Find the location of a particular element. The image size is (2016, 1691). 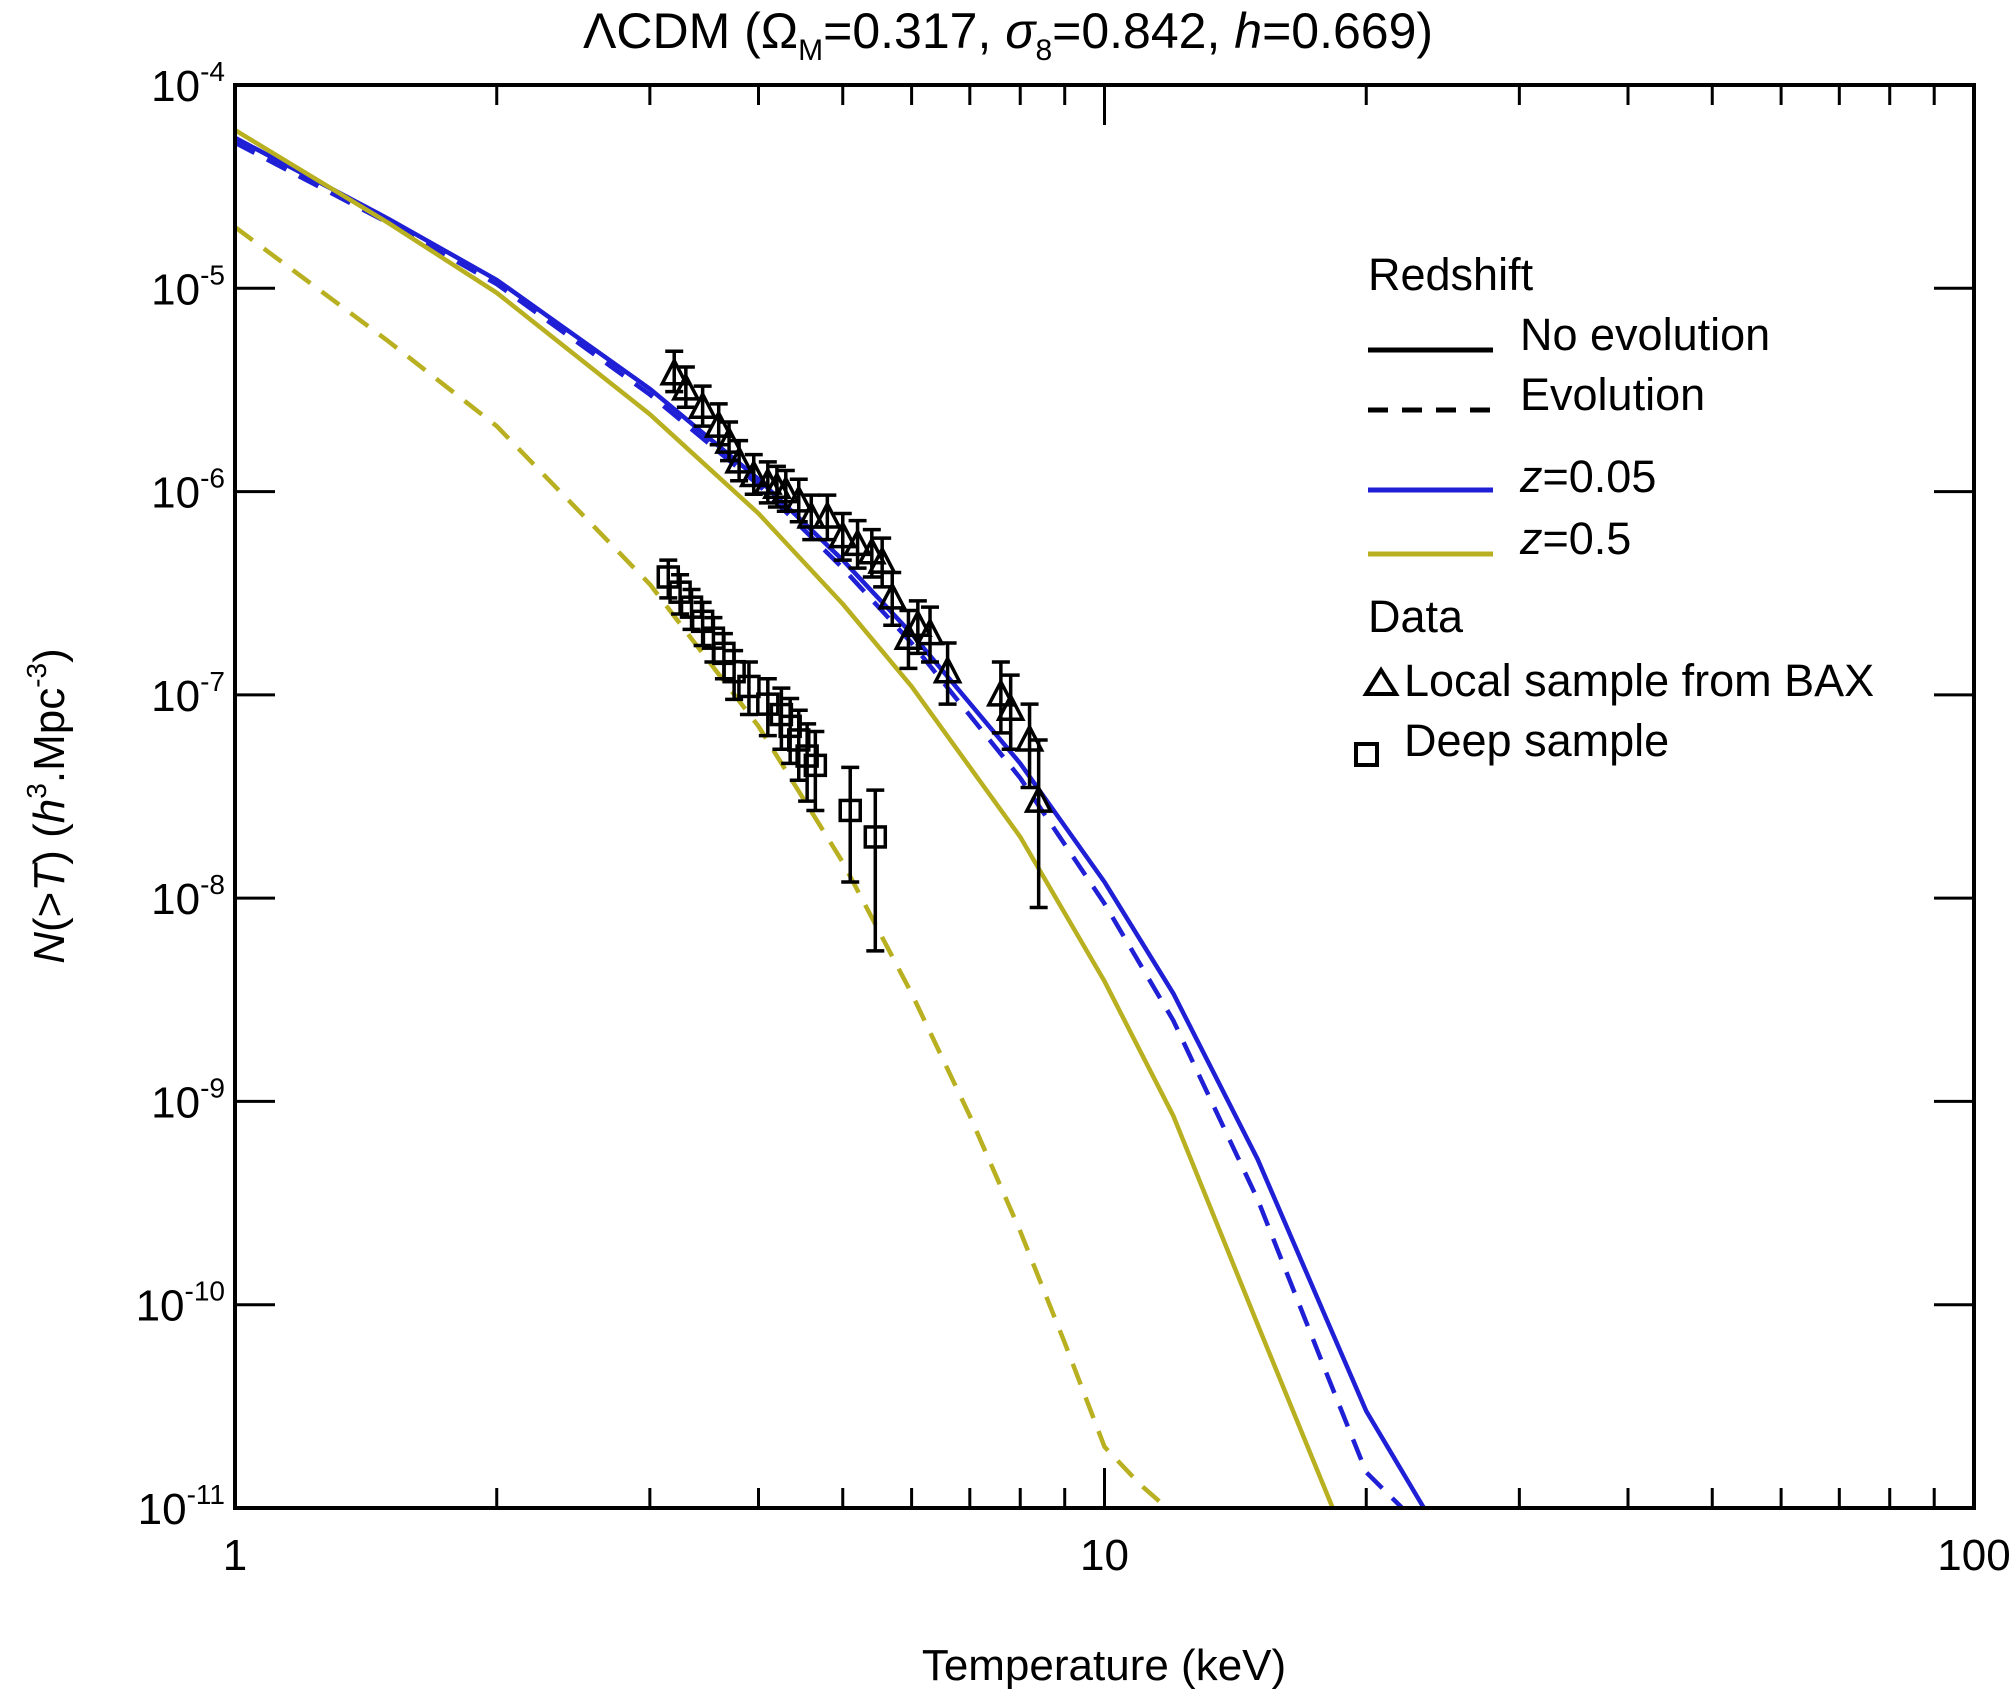

legend-redshift-heading: Redshift is located at coordinates (1451, 274).